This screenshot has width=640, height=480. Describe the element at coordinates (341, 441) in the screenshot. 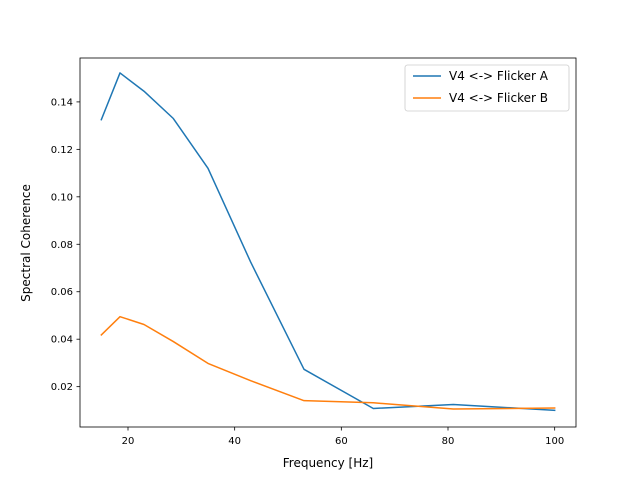

I see `x-tick-label: 60` at that location.